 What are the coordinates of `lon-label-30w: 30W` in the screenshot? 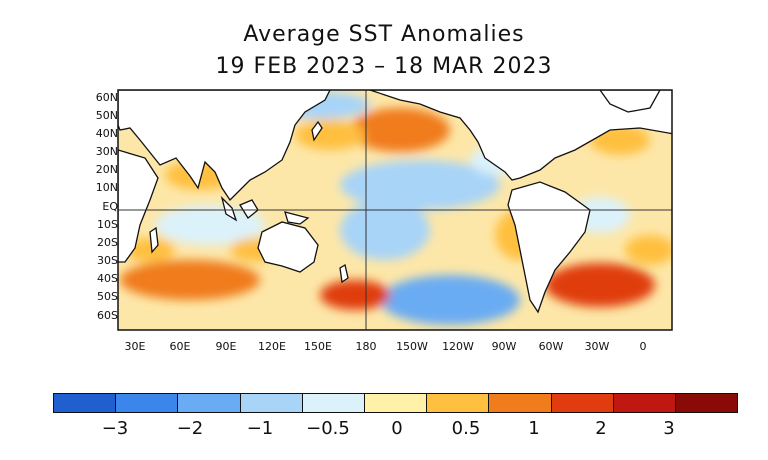 It's located at (597, 346).